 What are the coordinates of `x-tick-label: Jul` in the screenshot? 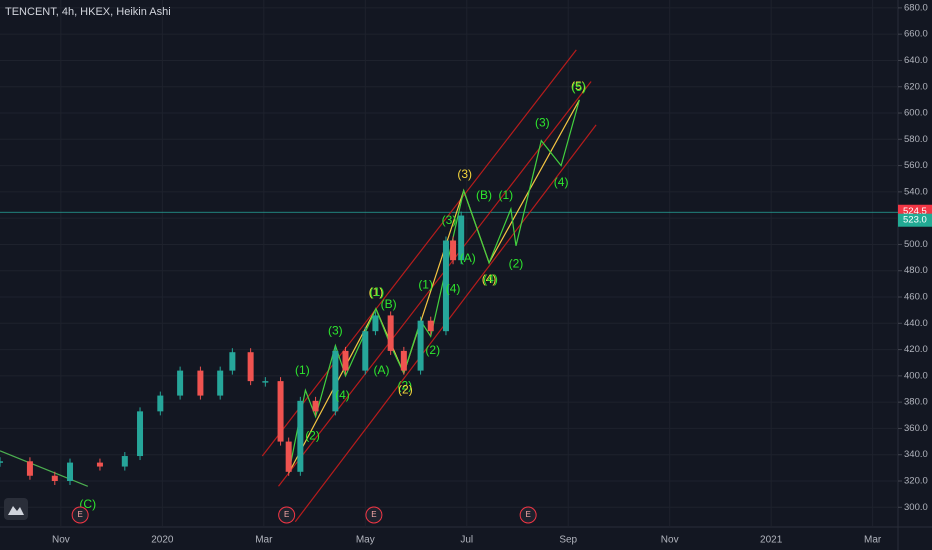 It's located at (466, 540).